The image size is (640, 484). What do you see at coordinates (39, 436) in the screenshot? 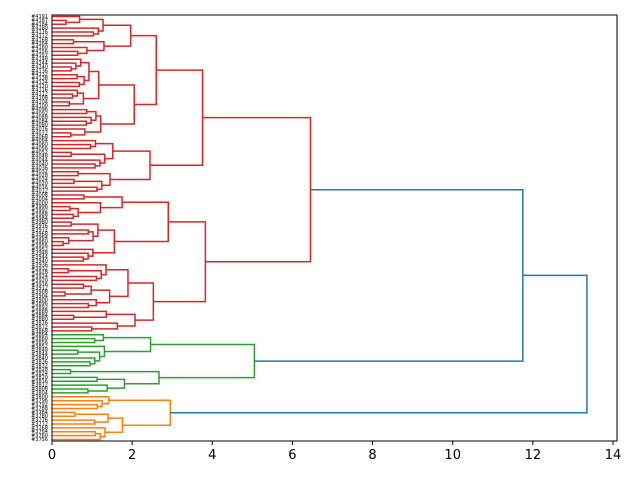
I see `leaf-label: #3760` at bounding box center [39, 436].